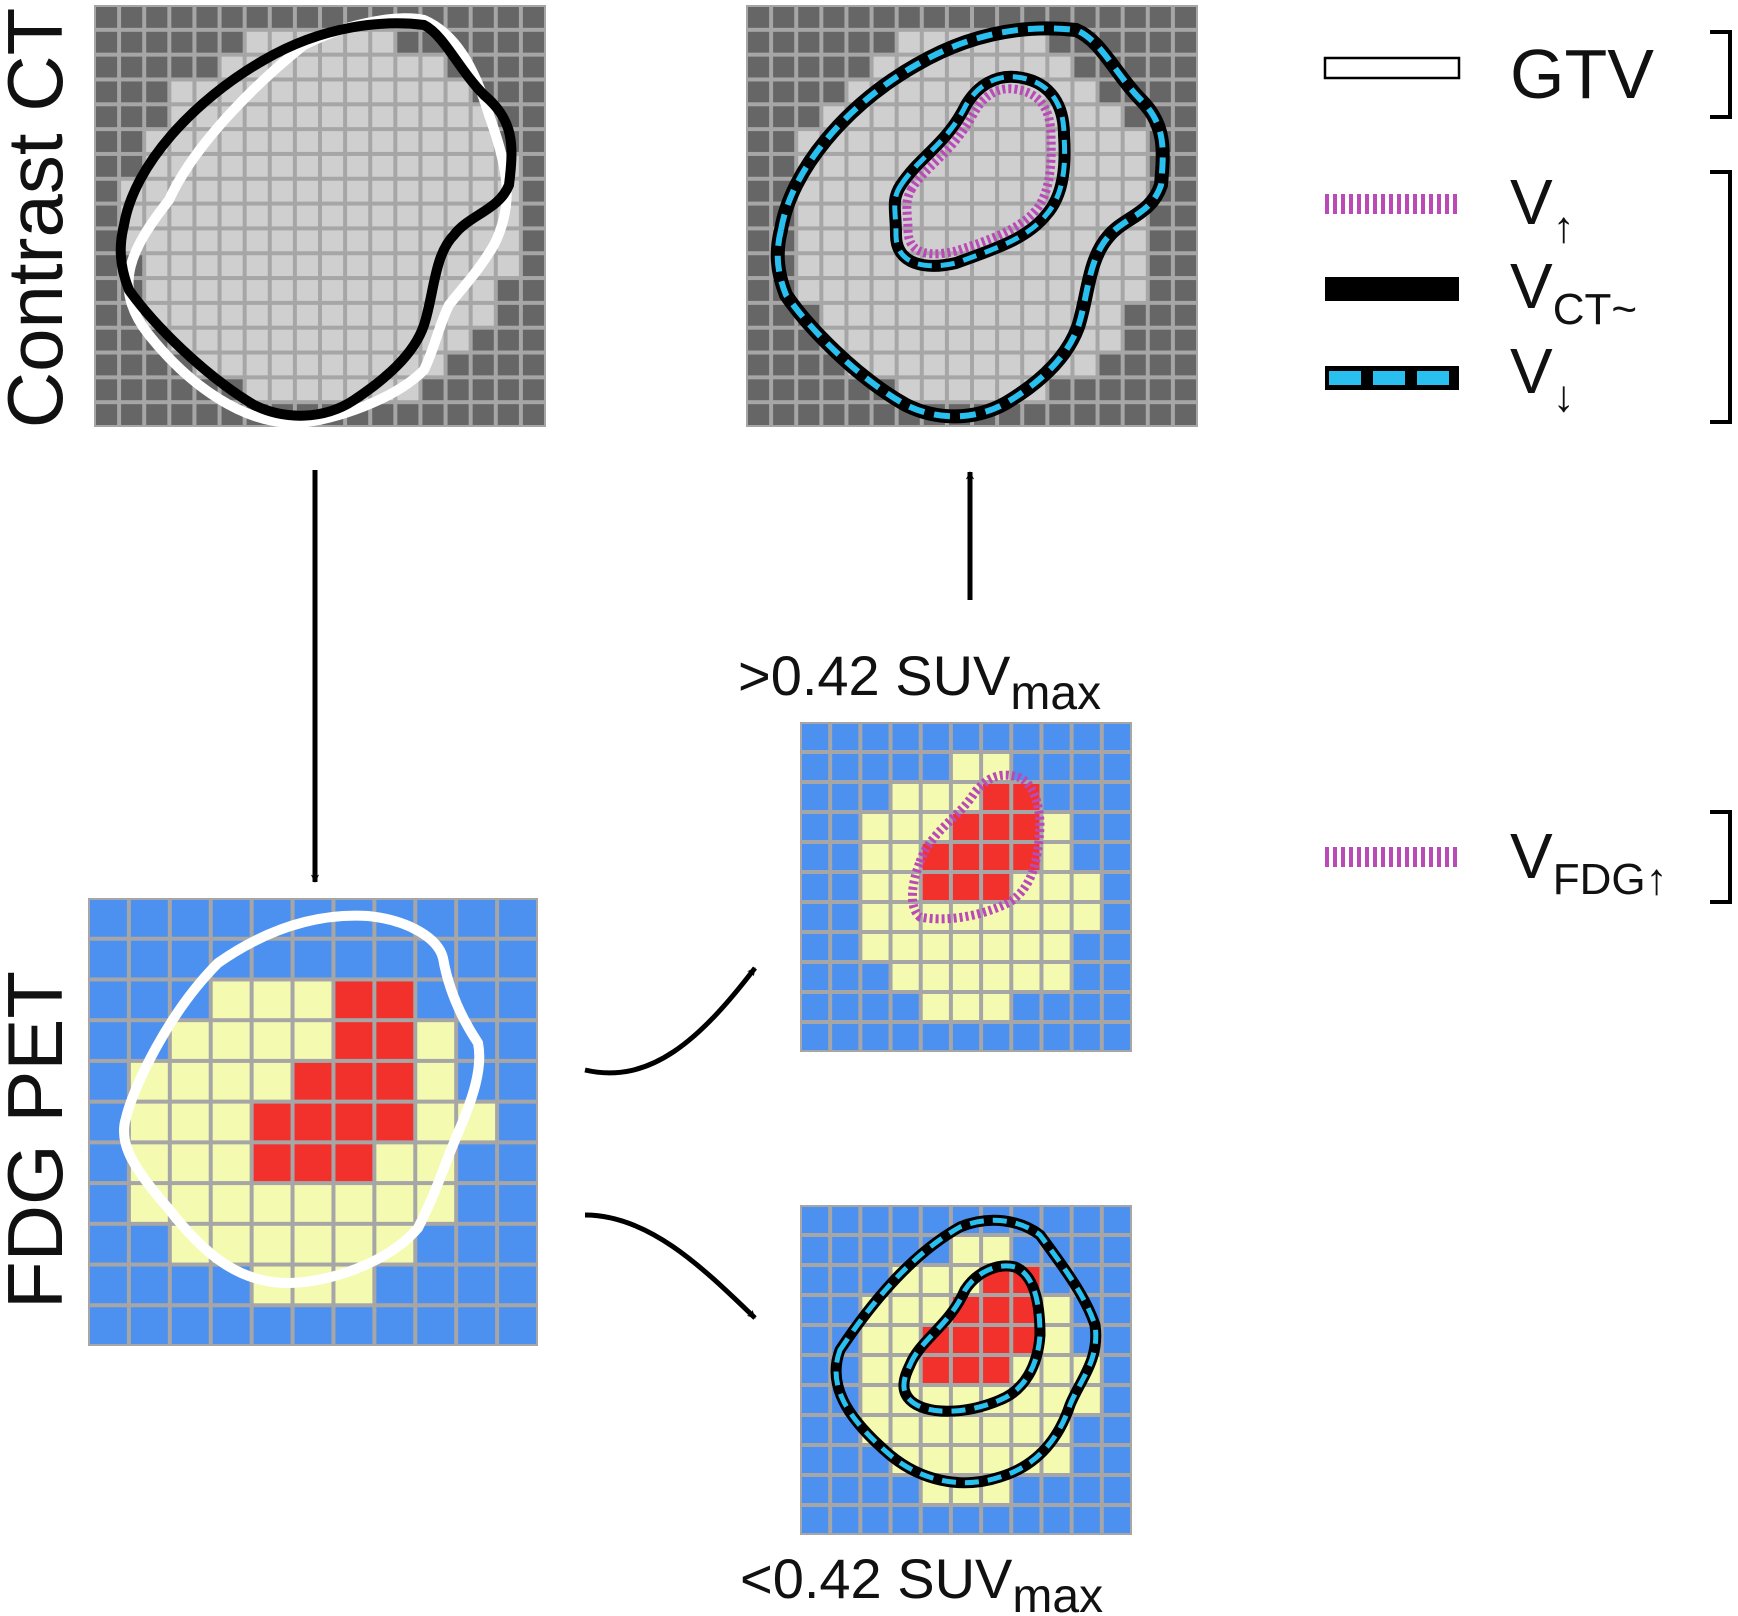  I want to click on pet-panel-below-threshold, so click(966, 1370).